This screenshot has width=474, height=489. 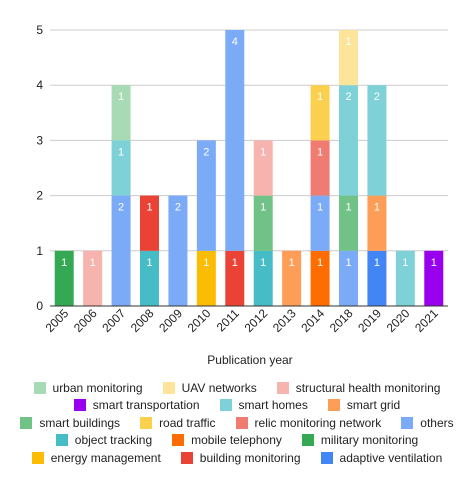 I want to click on legend-item: urban monitoring, so click(x=88, y=387).